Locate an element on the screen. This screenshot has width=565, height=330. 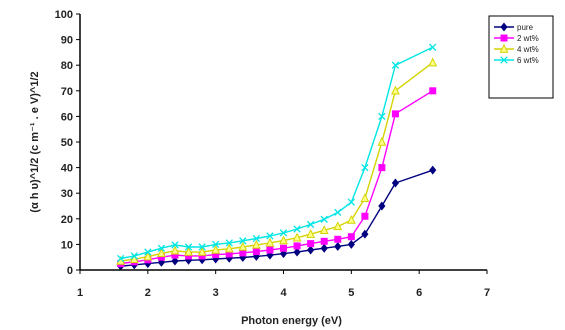
y-axis-title: (α h υ)^1/2 (c m⁻¹ . e V)^1/2 is located at coordinates (35, 141).